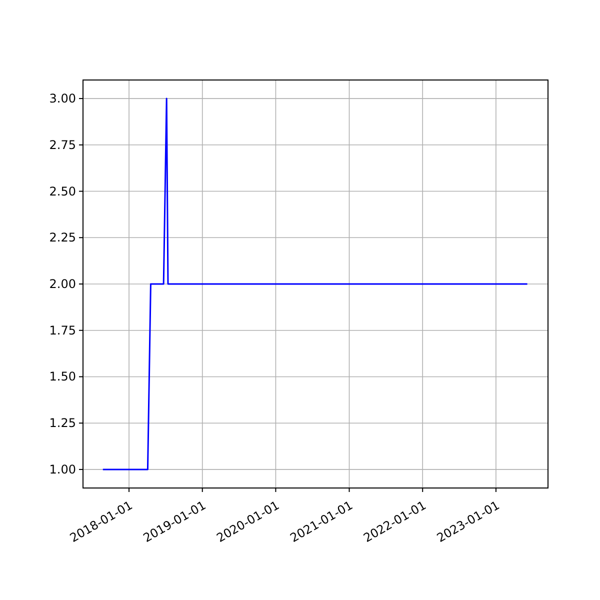 This screenshot has width=600, height=600. What do you see at coordinates (62, 237) in the screenshot?
I see `y-tick-label: 2.25` at bounding box center [62, 237].